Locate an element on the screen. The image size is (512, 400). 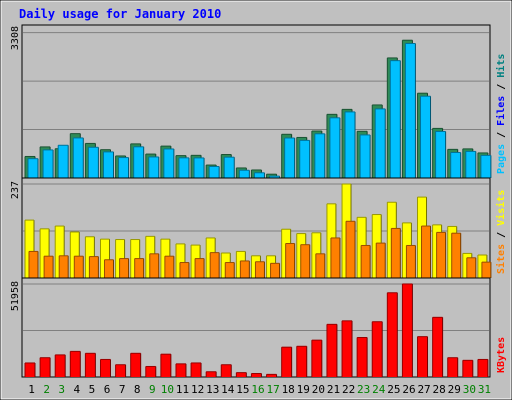
x-tick-label-19: 19 is located at coordinates (303, 389).